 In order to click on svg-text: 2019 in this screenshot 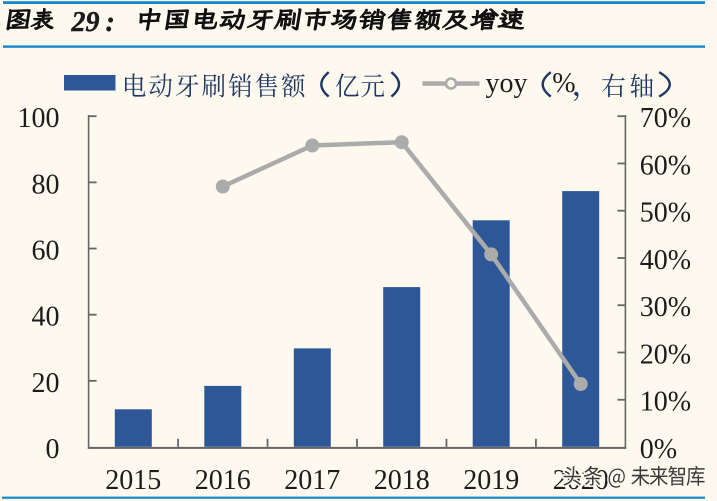, I will do `click(491, 480)`.